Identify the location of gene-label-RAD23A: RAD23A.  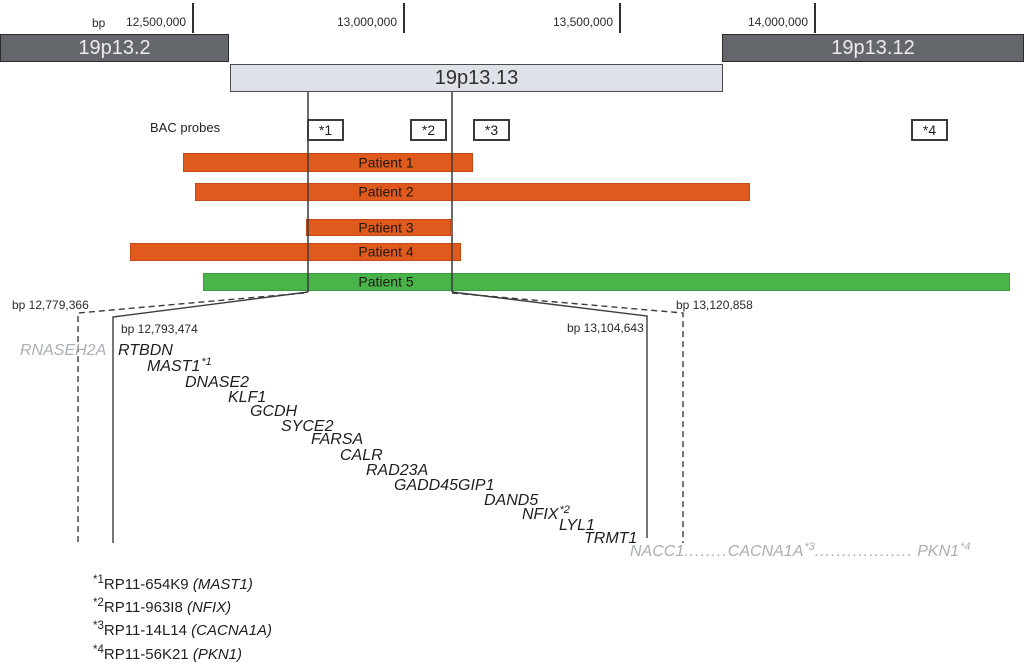
(397, 470).